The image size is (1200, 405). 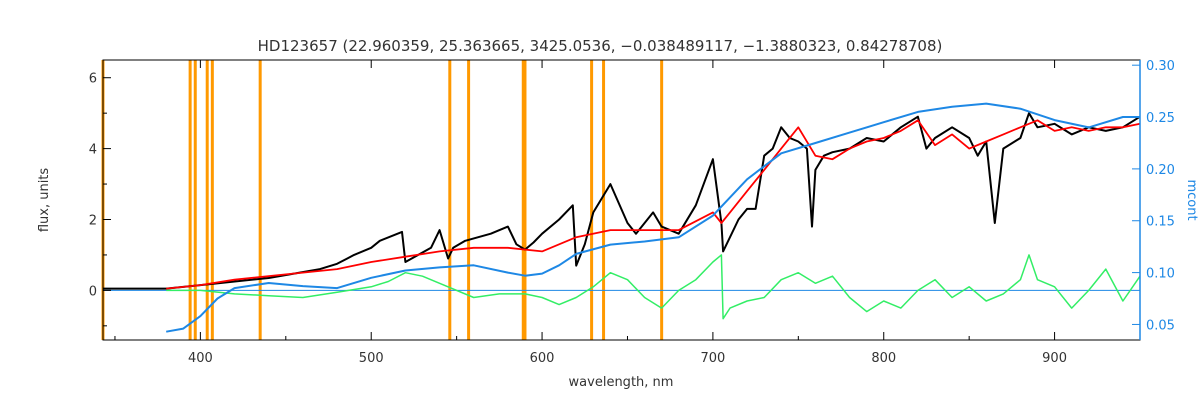 I want to click on y-axis-label: flux, units, so click(x=44, y=200).